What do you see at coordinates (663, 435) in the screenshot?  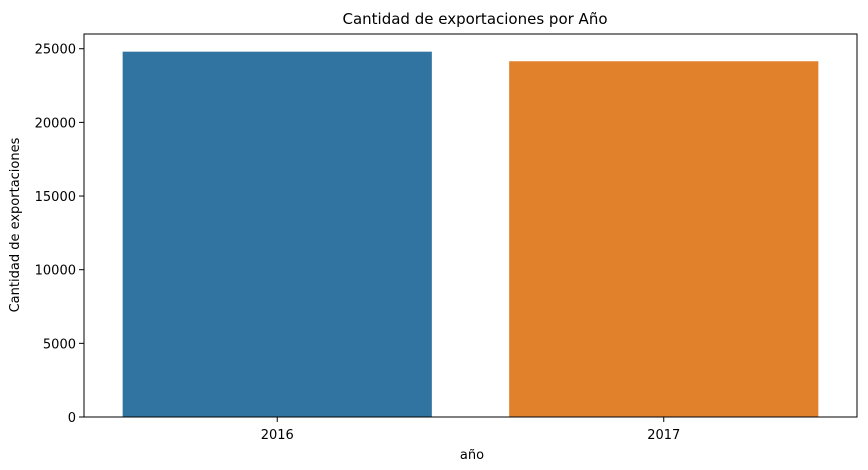 I see `x-tick-label: 2017` at bounding box center [663, 435].